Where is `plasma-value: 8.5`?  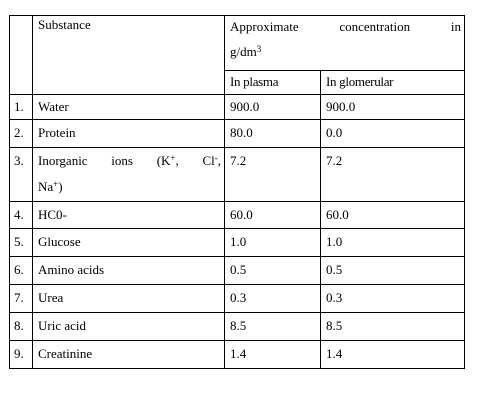 plasma-value: 8.5 is located at coordinates (238, 325).